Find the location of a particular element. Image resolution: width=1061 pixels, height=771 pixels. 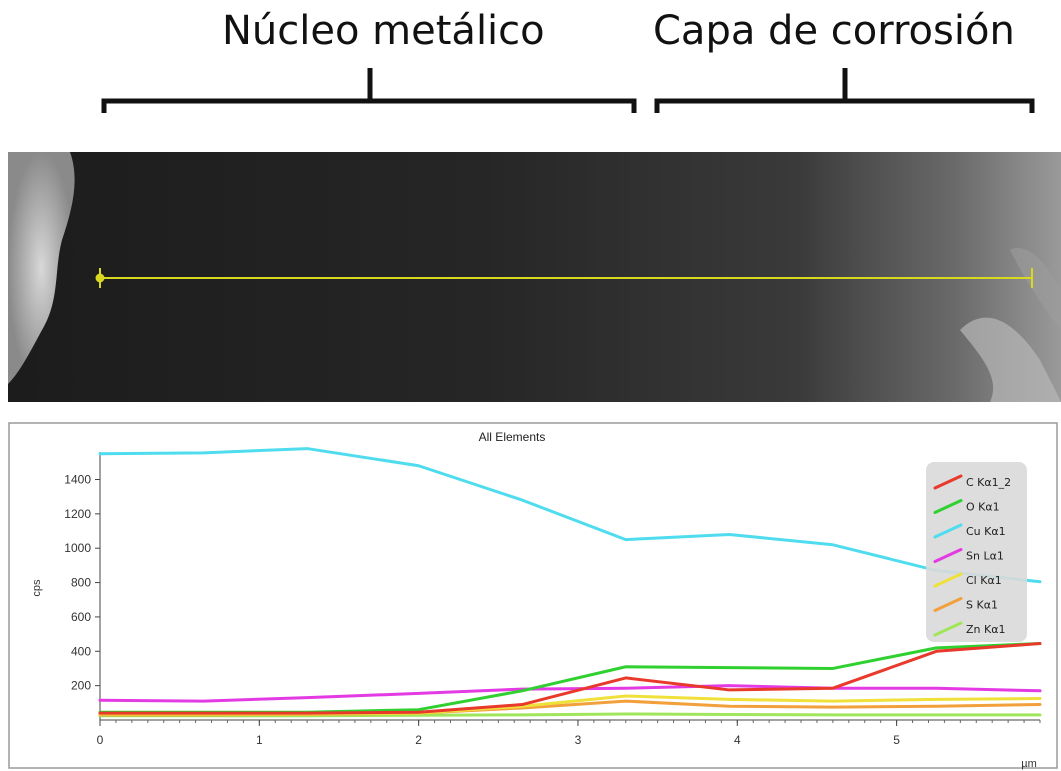

series-line-c is located at coordinates (570, 678).